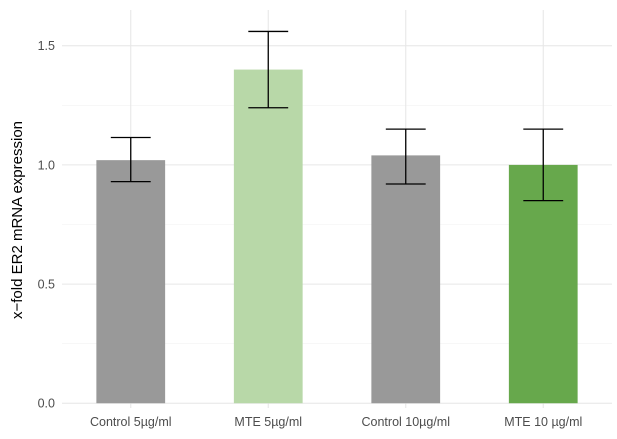 This screenshot has height=439, width=617. What do you see at coordinates (406, 422) in the screenshot?
I see `x-tick-label: Control 10µg/ml` at bounding box center [406, 422].